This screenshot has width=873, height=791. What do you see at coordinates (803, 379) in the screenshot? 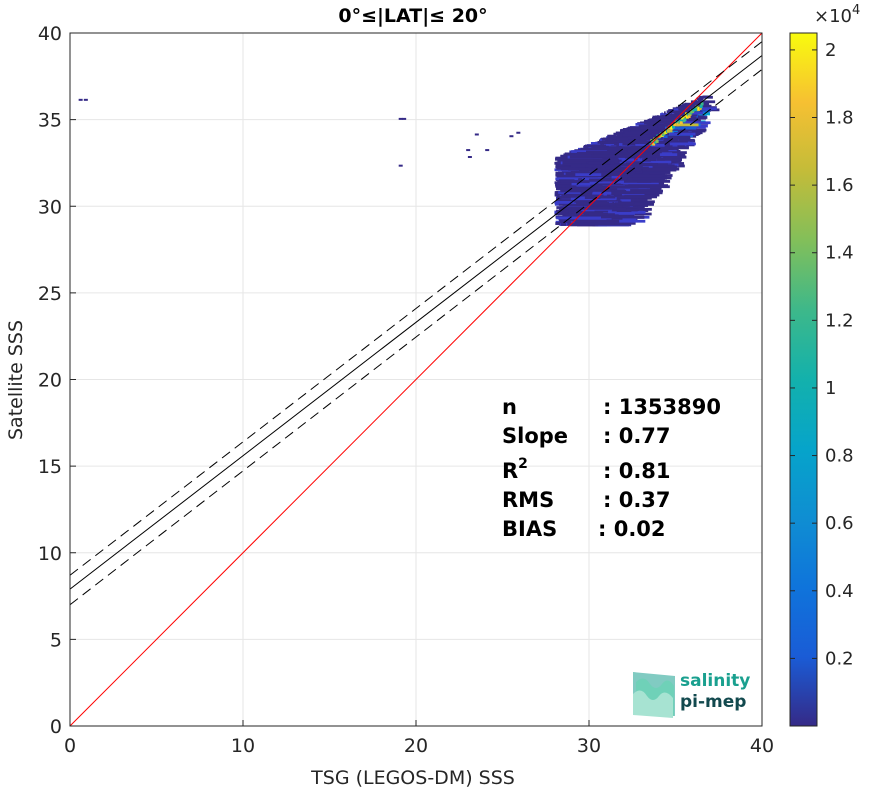
I see `colorbar-gradient` at bounding box center [803, 379].